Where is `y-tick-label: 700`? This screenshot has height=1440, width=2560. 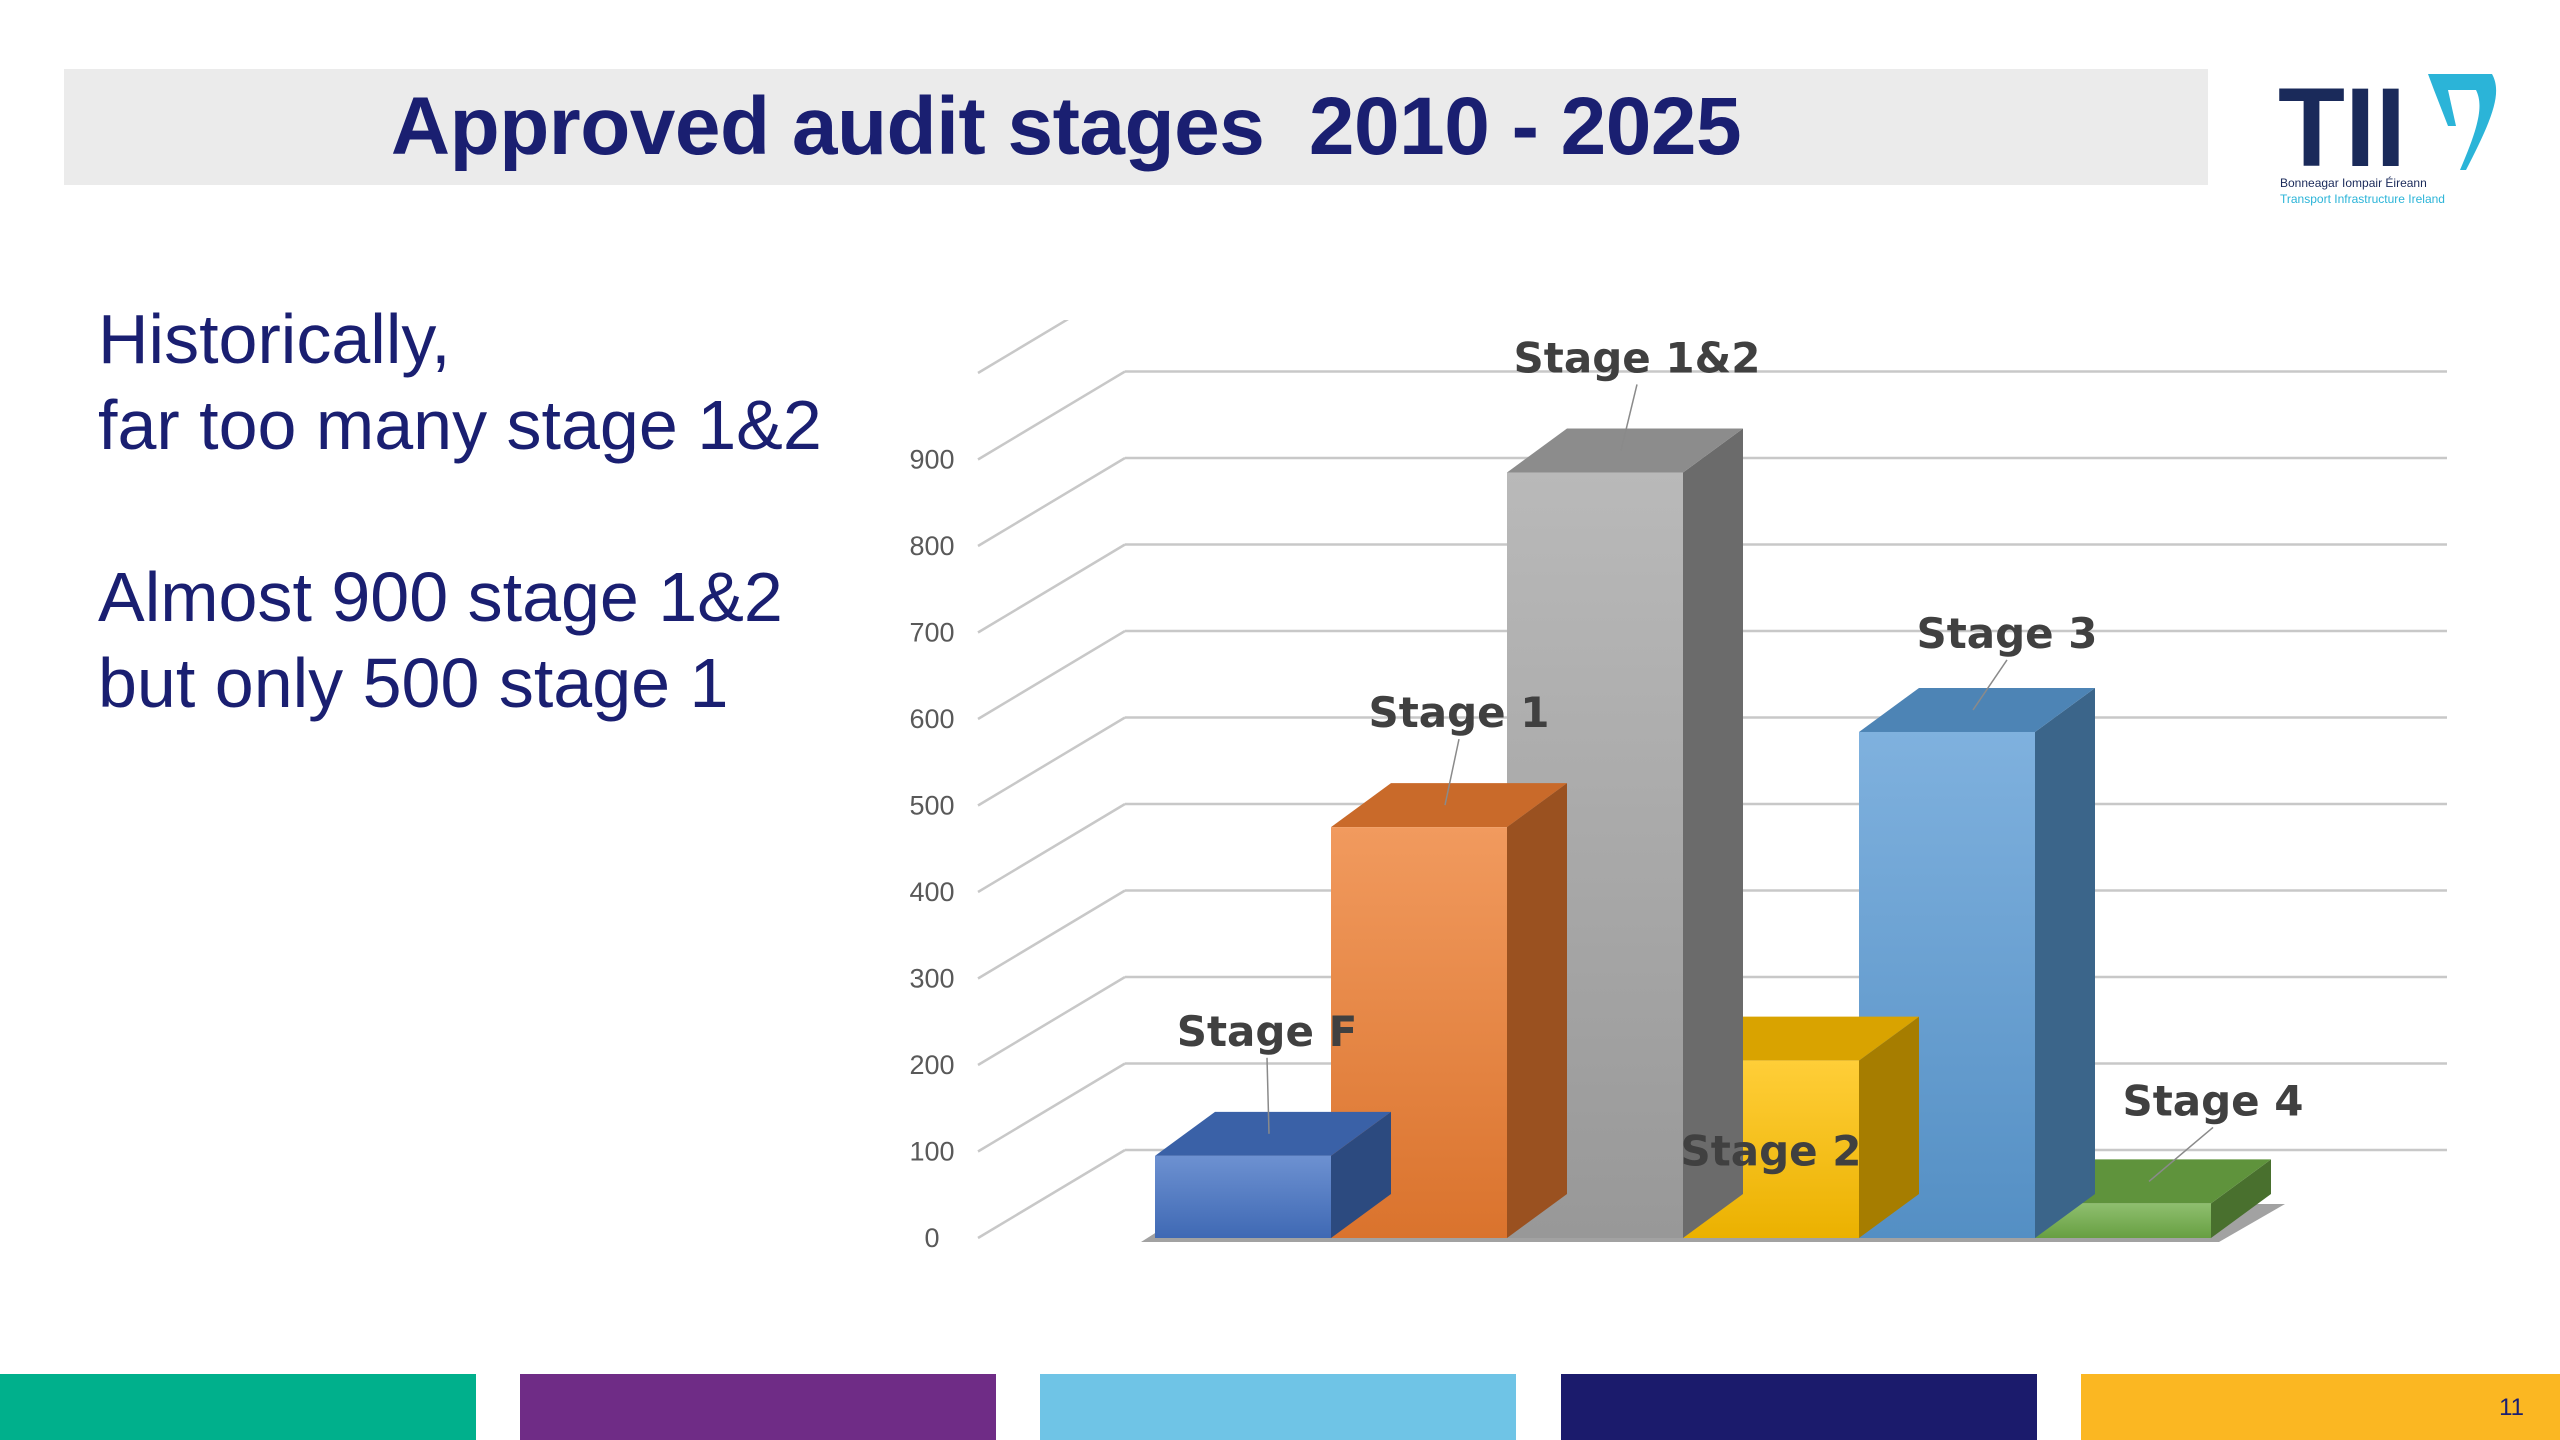 y-tick-label: 700 is located at coordinates (931, 633).